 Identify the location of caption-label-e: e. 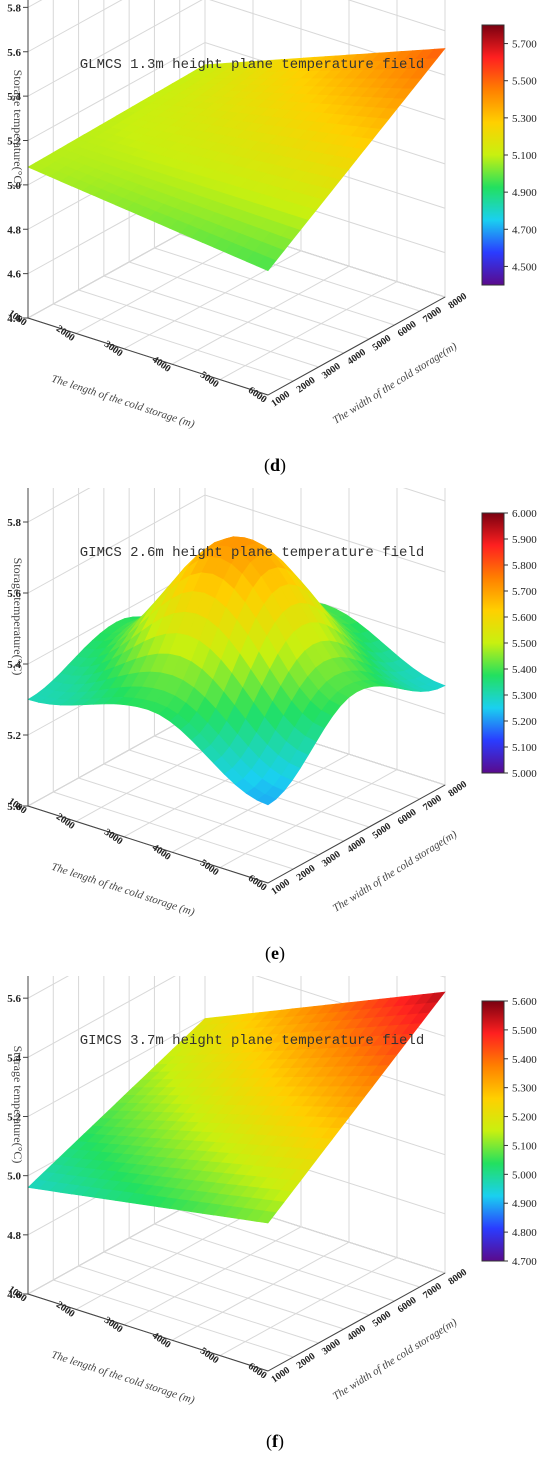
(275, 953).